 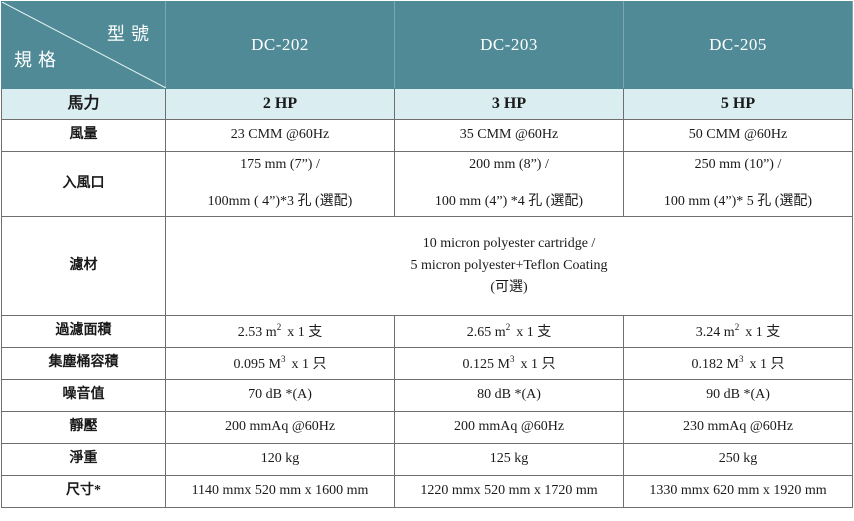 I want to click on row-label: 馬力, so click(x=83, y=104).